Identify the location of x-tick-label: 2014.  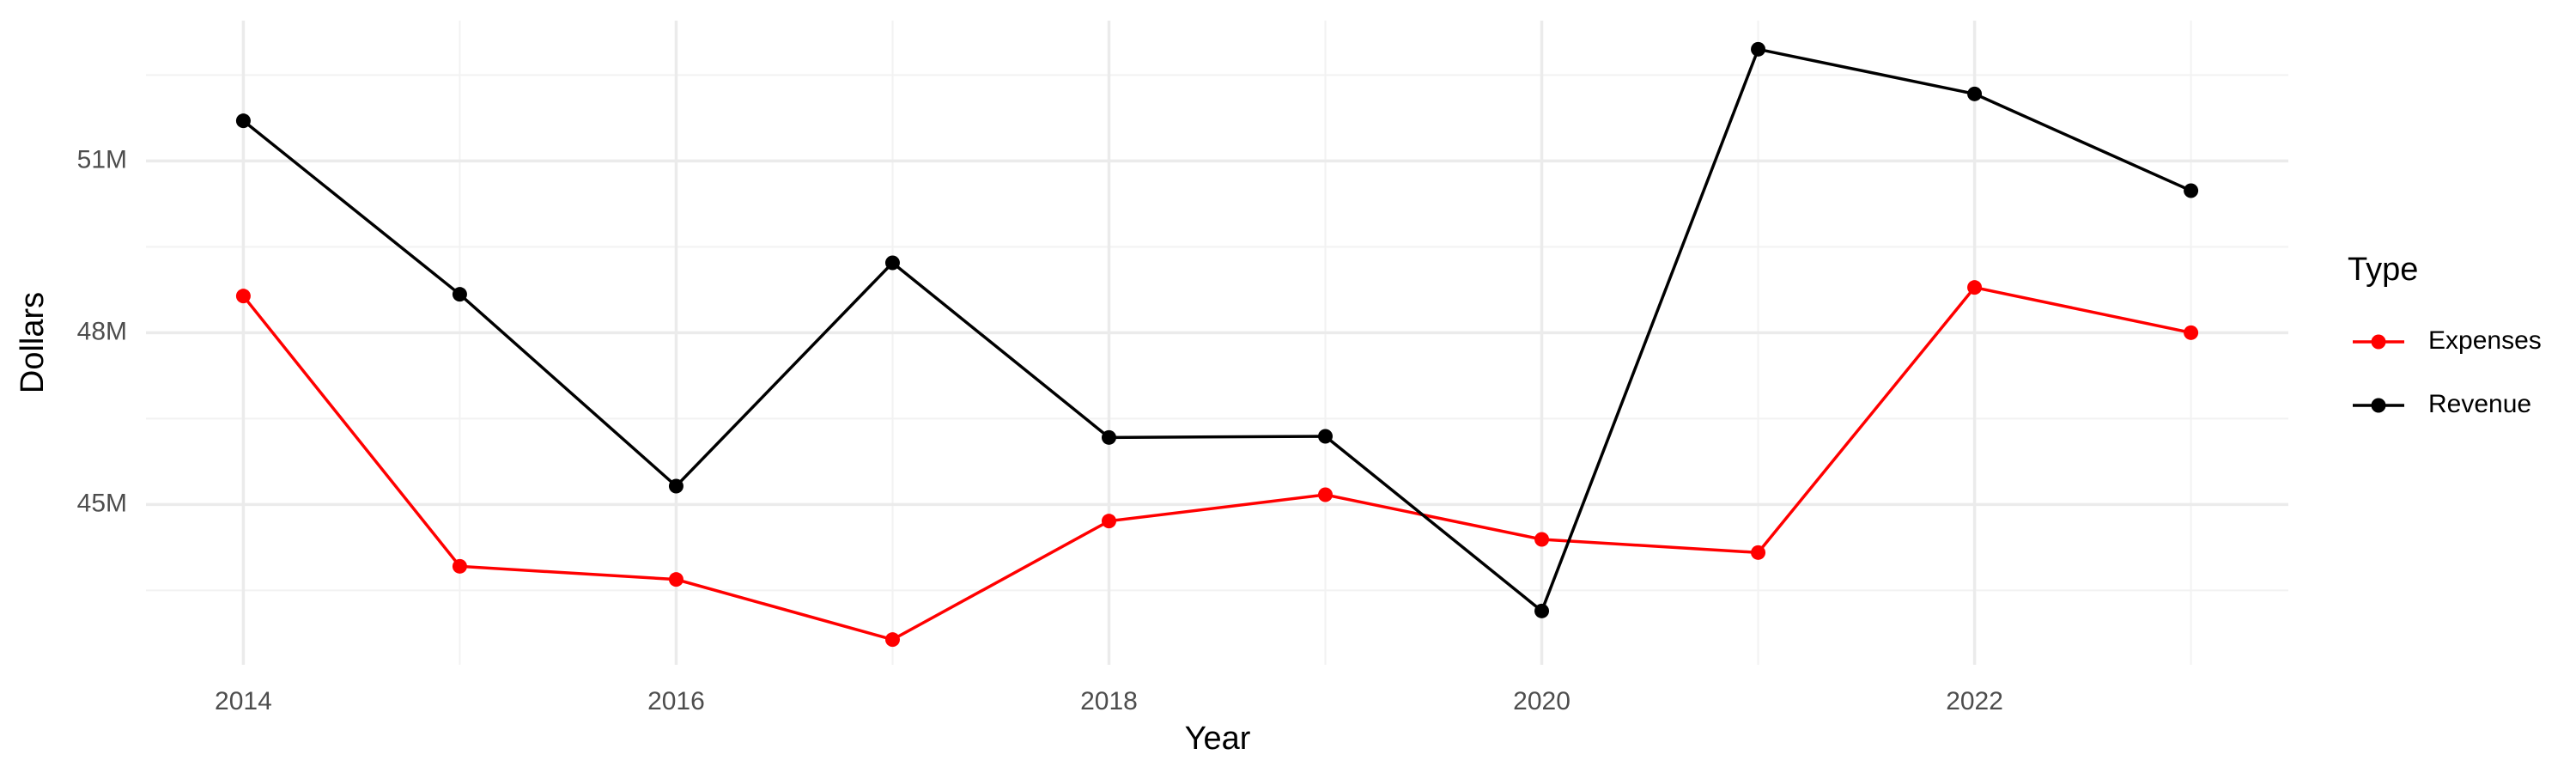
(243, 701).